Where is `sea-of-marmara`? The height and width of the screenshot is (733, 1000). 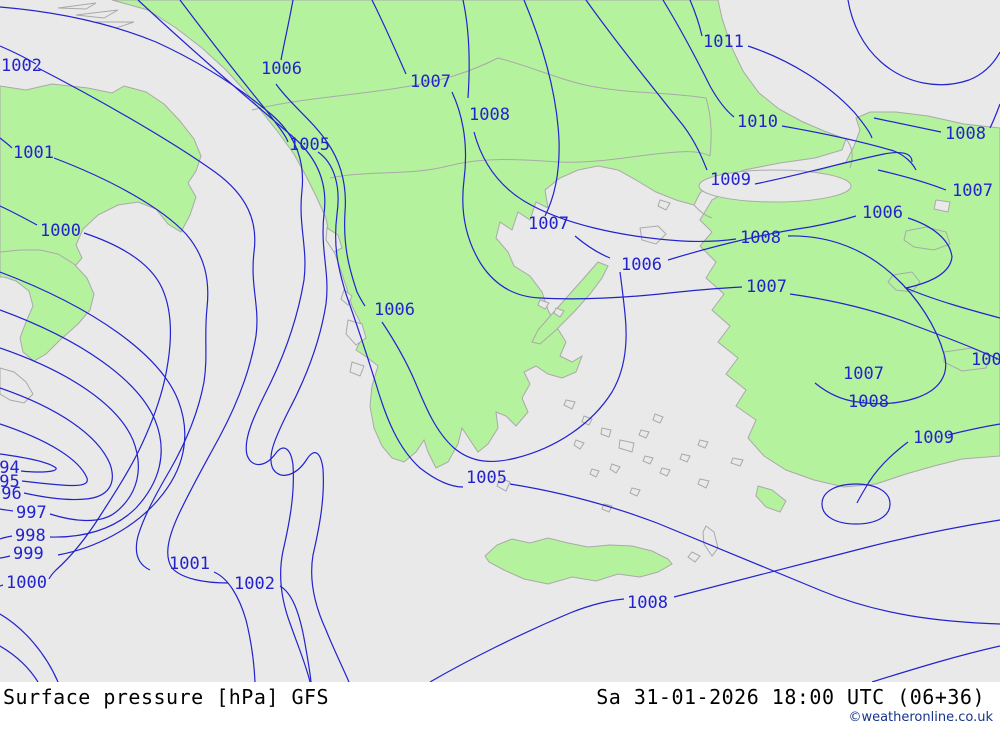 sea-of-marmara is located at coordinates (775, 186).